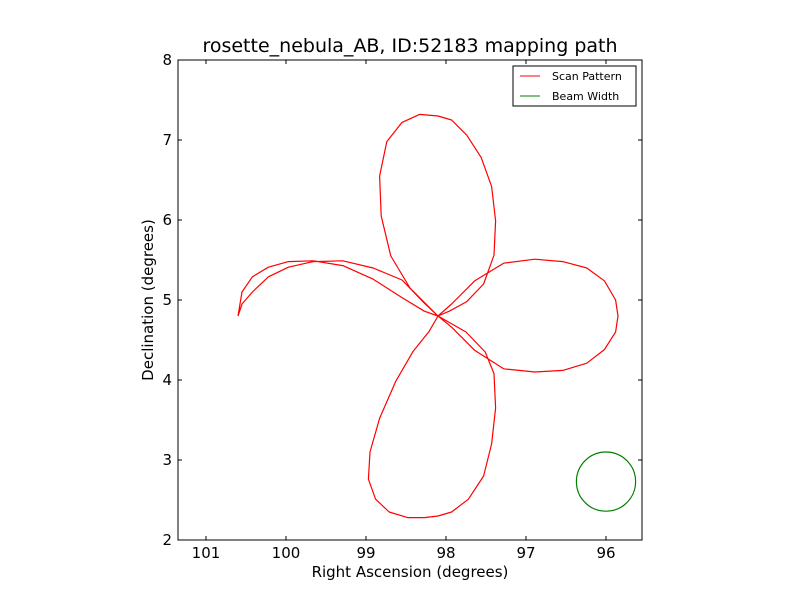 This screenshot has height=600, width=800. Describe the element at coordinates (409, 46) in the screenshot. I see `chart-title: rosette_nebula_AB, ID:52183 mapping path` at that location.